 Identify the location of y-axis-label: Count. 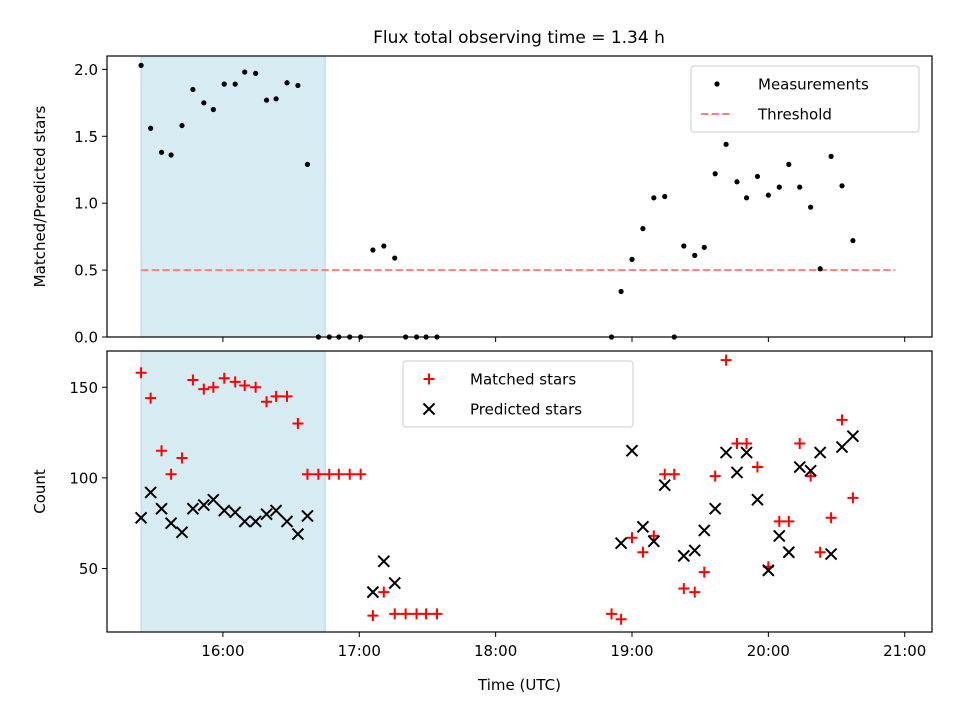
(40, 491).